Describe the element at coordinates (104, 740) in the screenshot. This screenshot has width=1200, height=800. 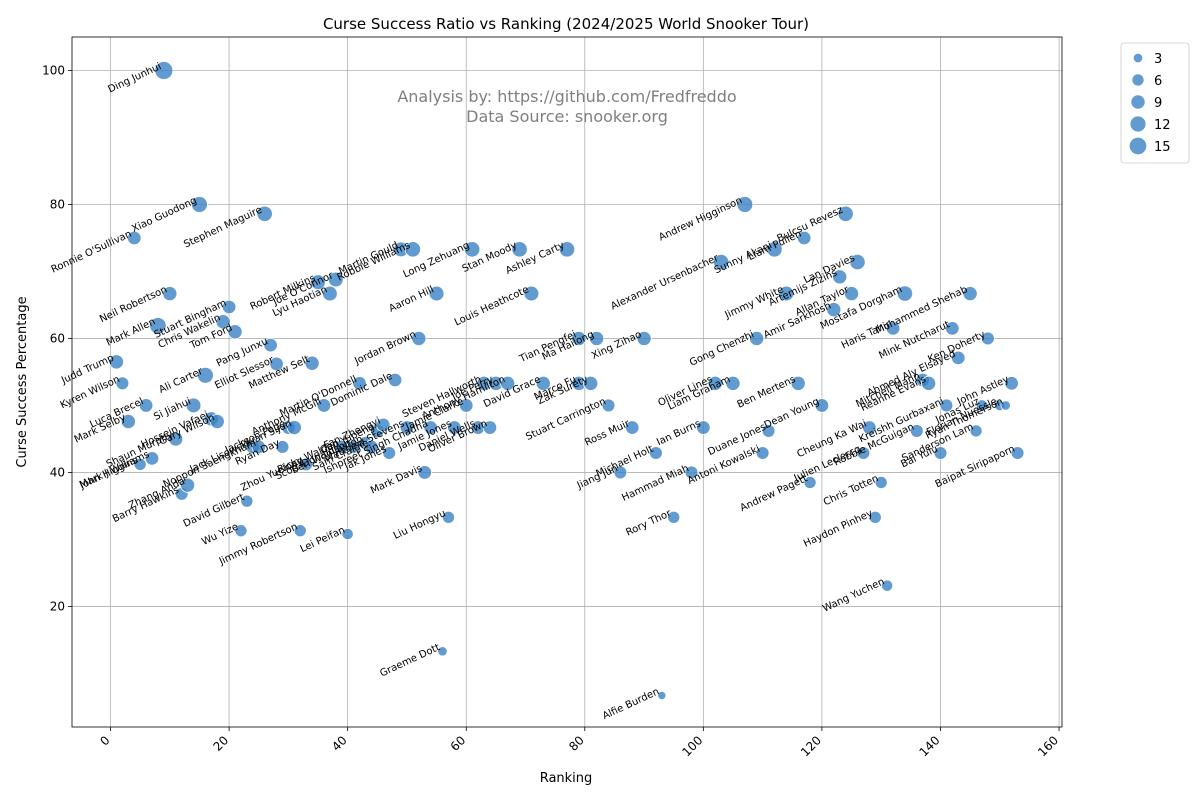
I see `x-tick-label: 0` at that location.